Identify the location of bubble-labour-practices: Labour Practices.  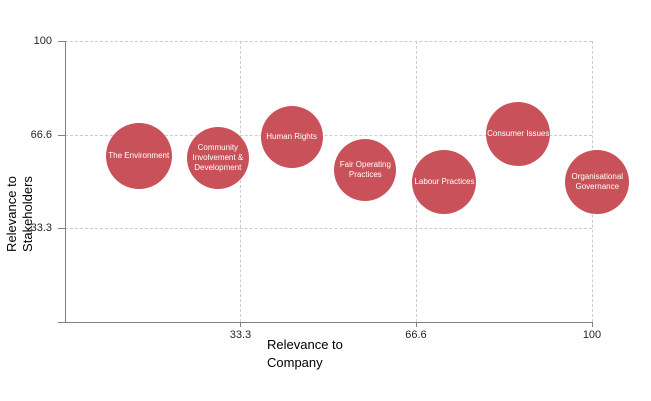
(444, 181).